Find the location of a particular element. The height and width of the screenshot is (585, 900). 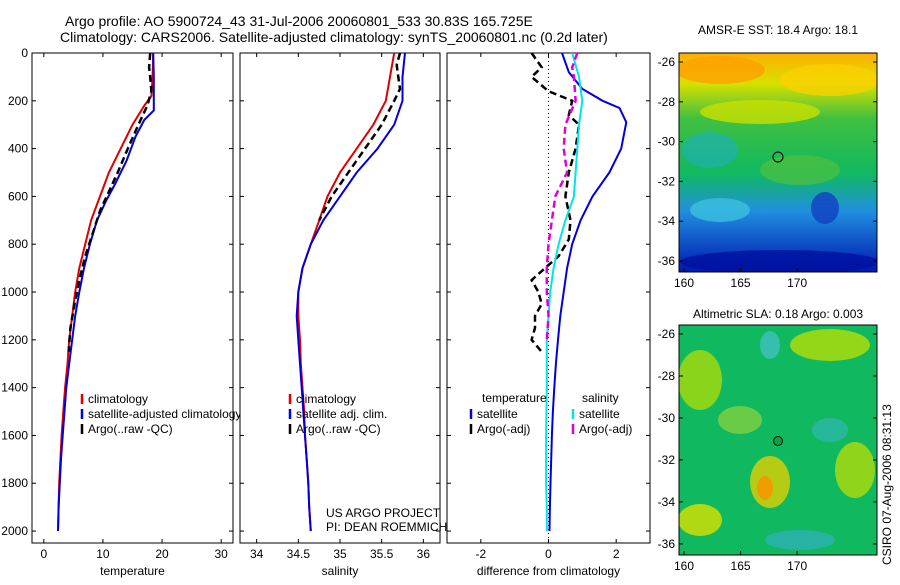

sla-map-frame is located at coordinates (778, 440).